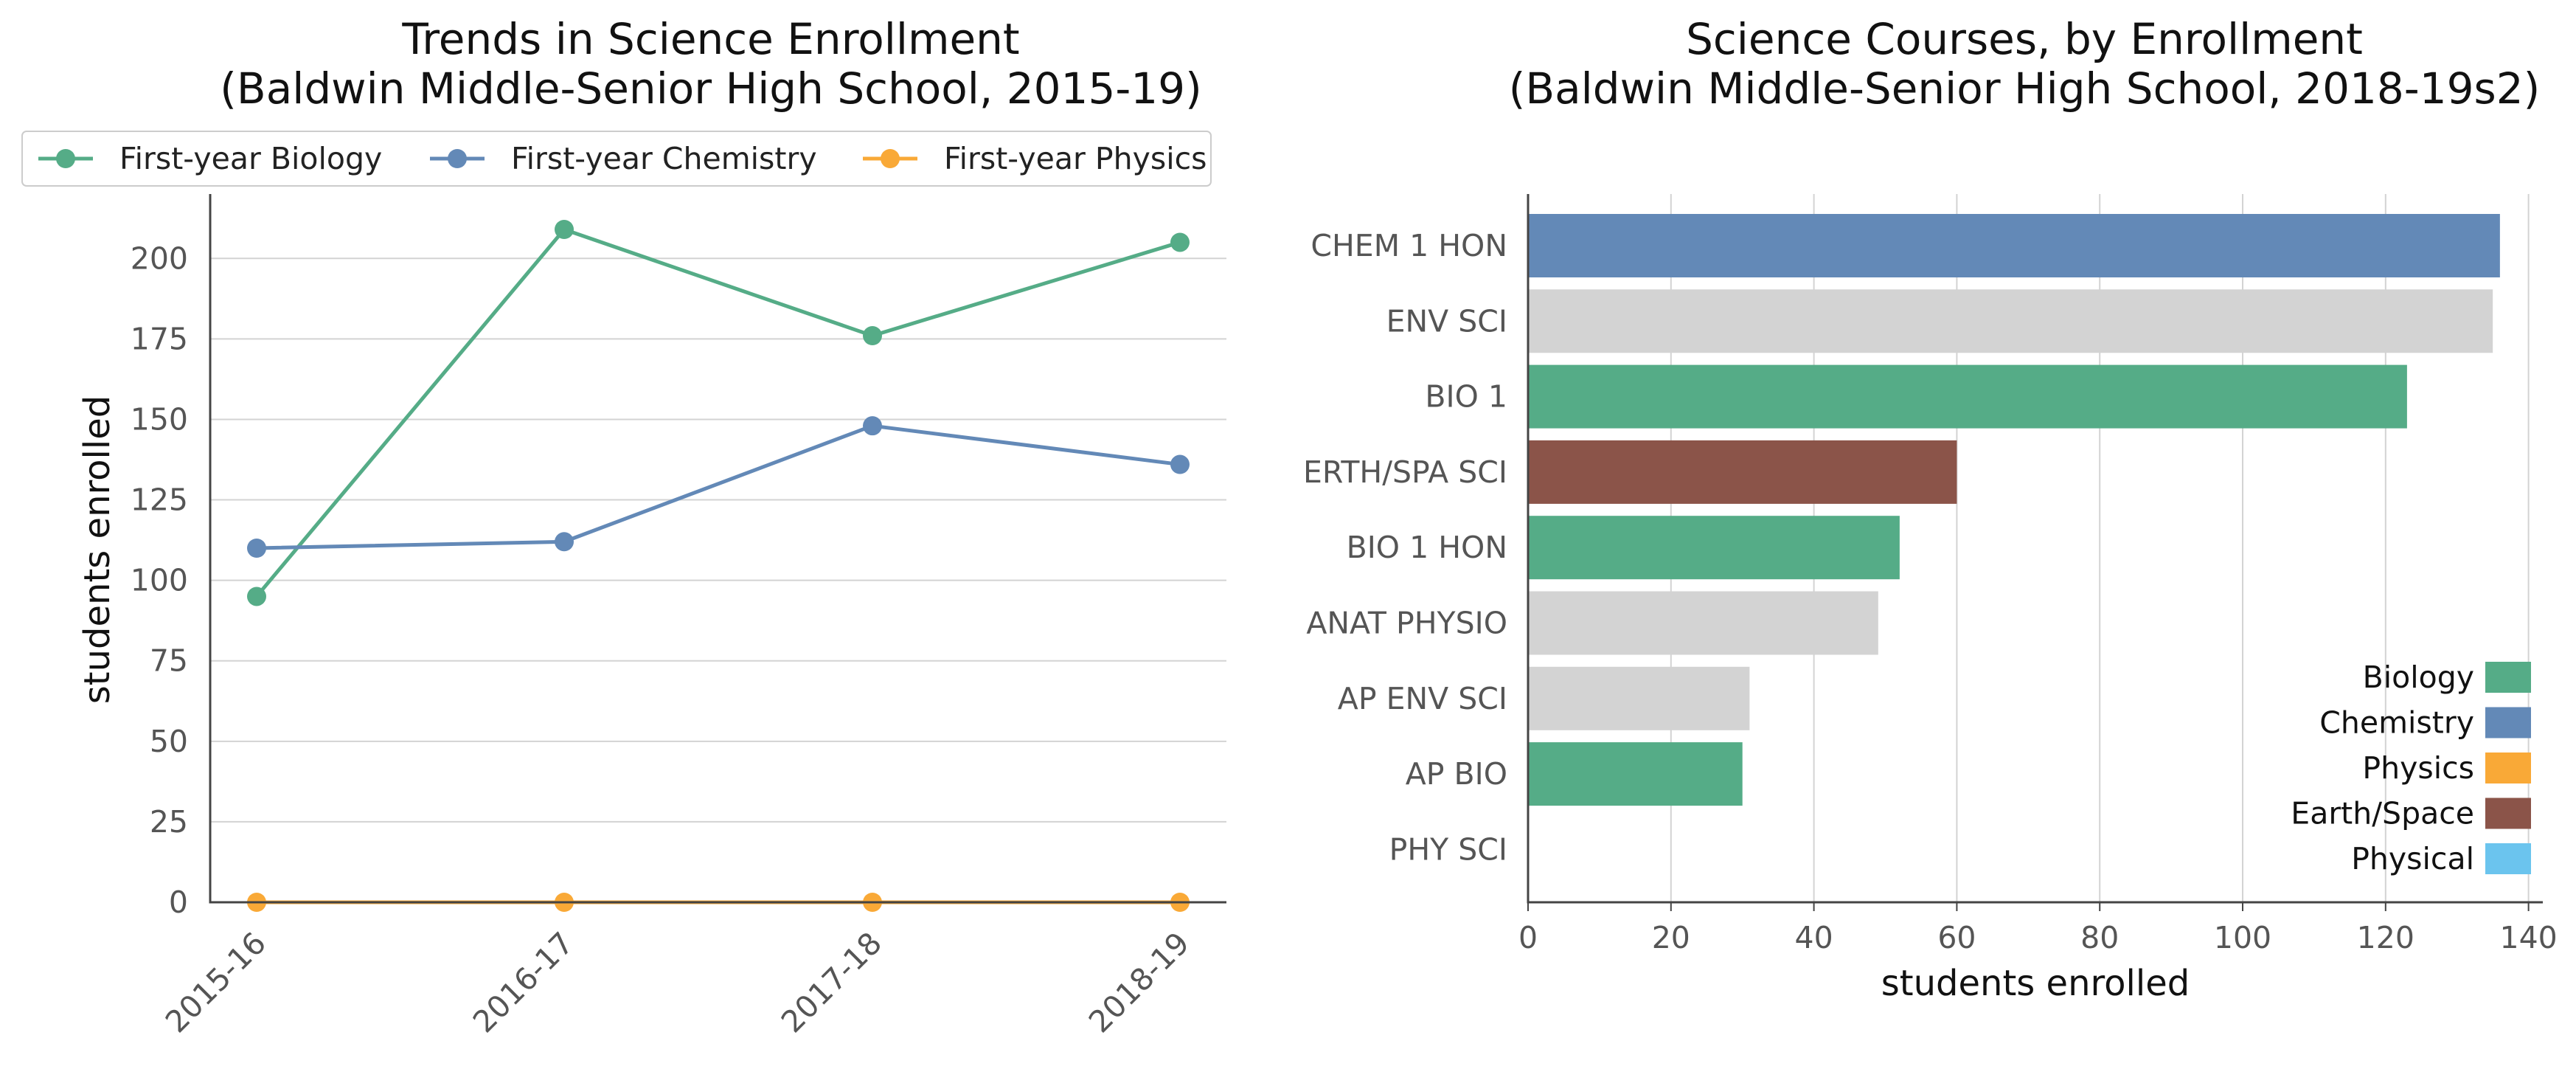  I want to click on line-chart-y-axis-label: students enrolled, so click(97, 549).